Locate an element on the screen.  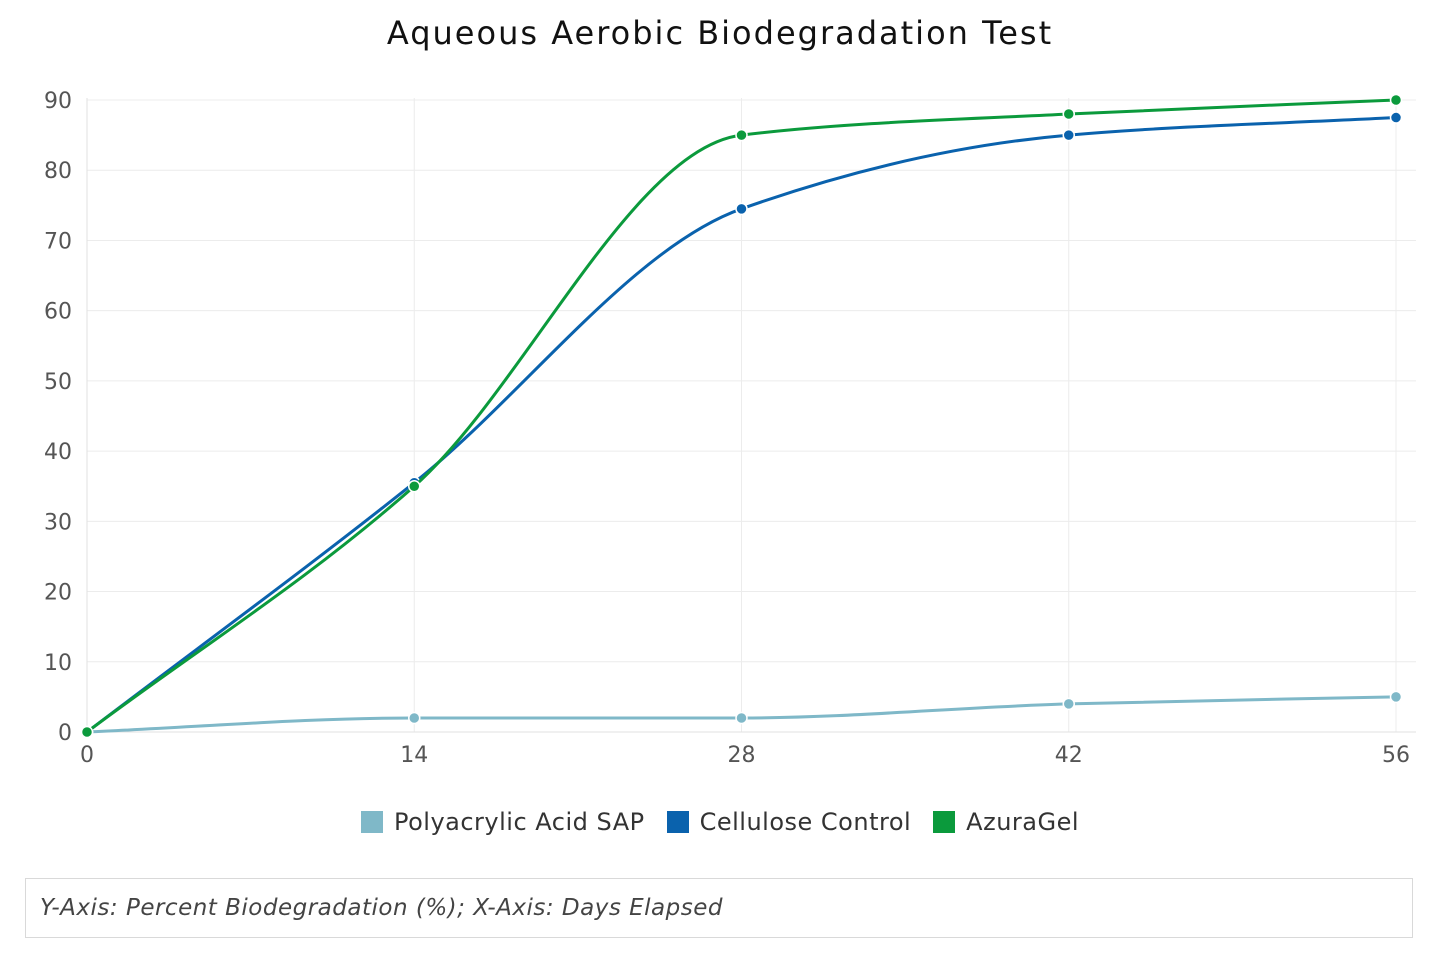
x-tick-label: 28 is located at coordinates (742, 755).